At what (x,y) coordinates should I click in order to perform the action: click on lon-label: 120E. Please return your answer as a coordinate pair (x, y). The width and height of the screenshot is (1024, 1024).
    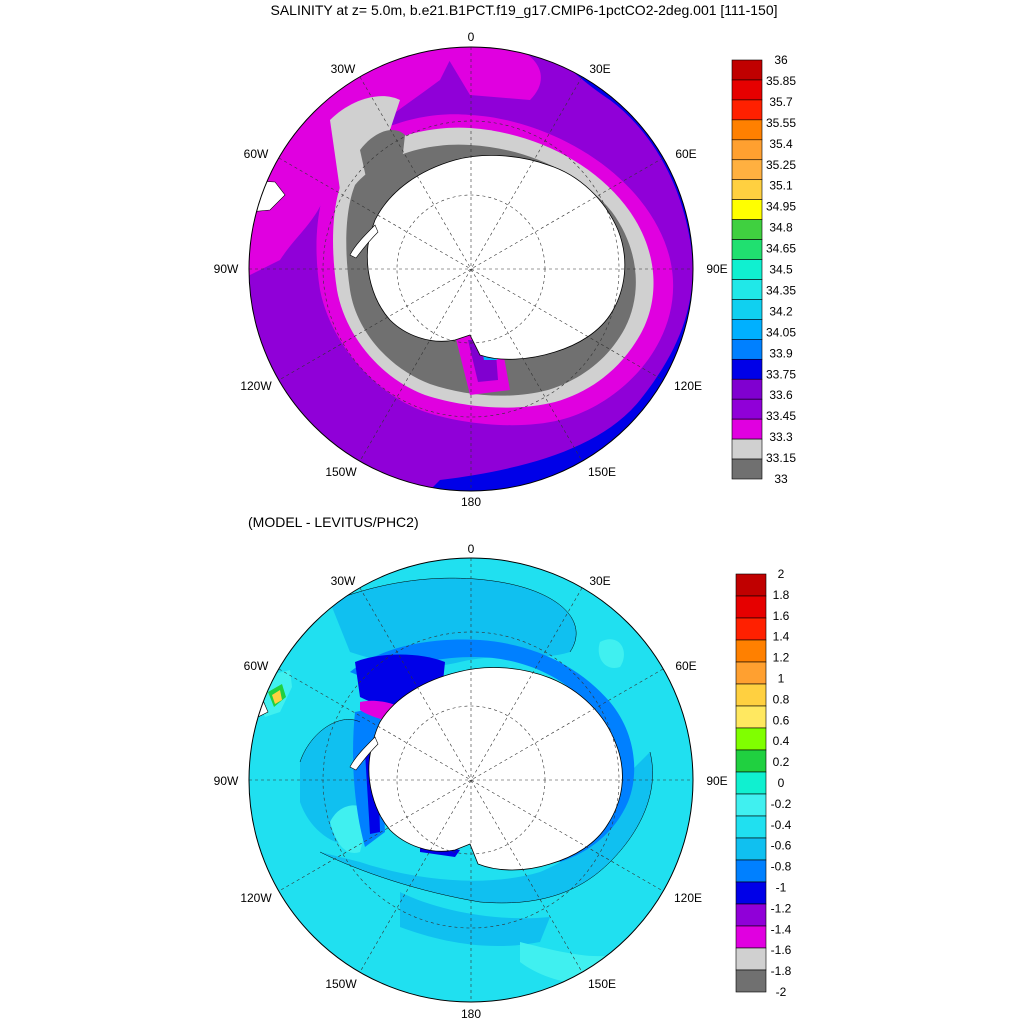
    Looking at the image, I should click on (688, 386).